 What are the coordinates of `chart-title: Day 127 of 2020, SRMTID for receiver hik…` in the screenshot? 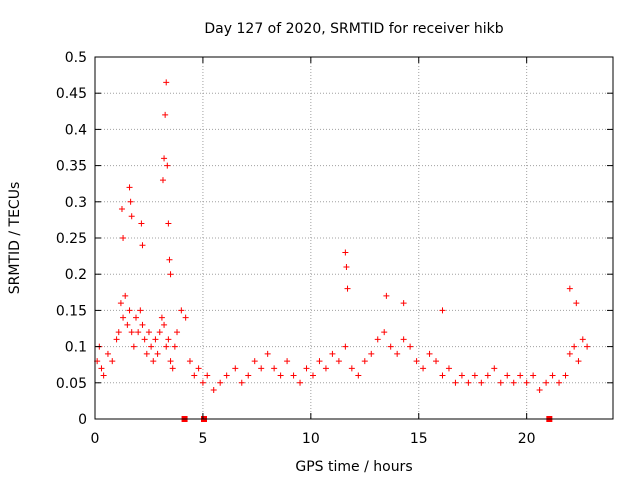 It's located at (353, 29).